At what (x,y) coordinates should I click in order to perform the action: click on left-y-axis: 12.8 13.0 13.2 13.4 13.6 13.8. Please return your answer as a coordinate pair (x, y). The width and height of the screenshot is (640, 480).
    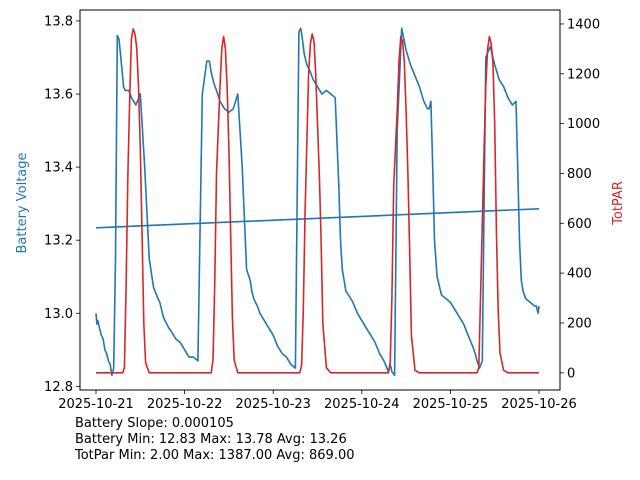
    Looking at the image, I should click on (62, 204).